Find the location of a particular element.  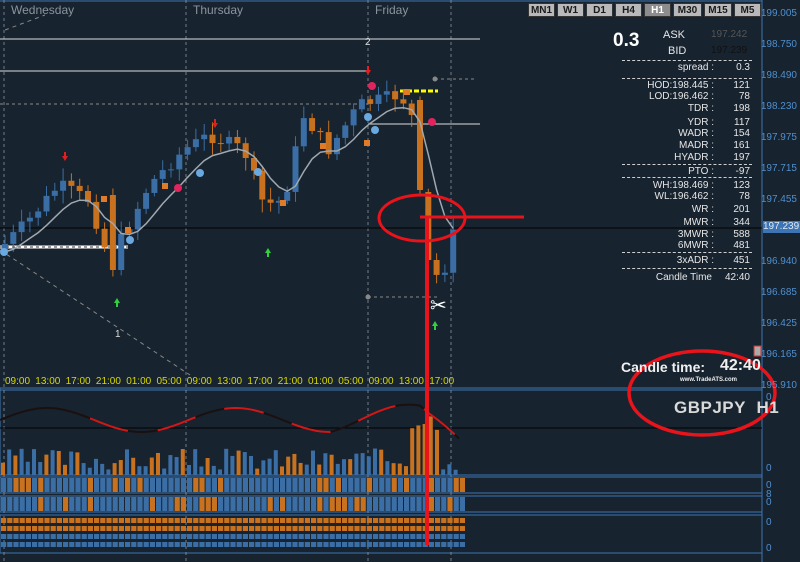

sell-arrow-icon is located at coordinates (368, 70).